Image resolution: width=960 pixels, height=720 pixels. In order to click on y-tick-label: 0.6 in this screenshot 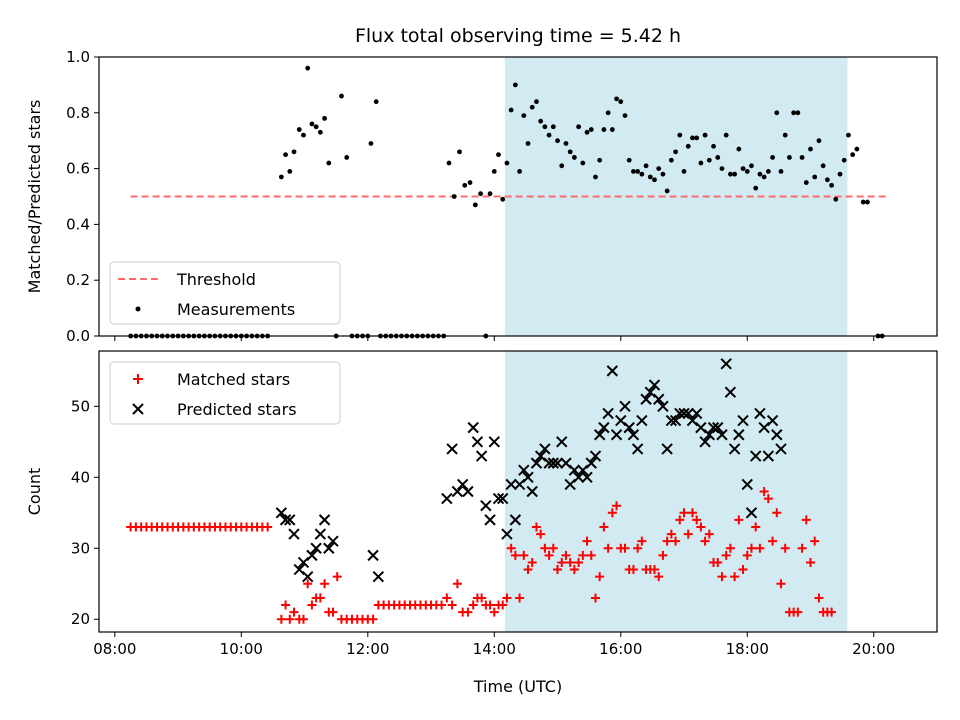, I will do `click(78, 169)`.